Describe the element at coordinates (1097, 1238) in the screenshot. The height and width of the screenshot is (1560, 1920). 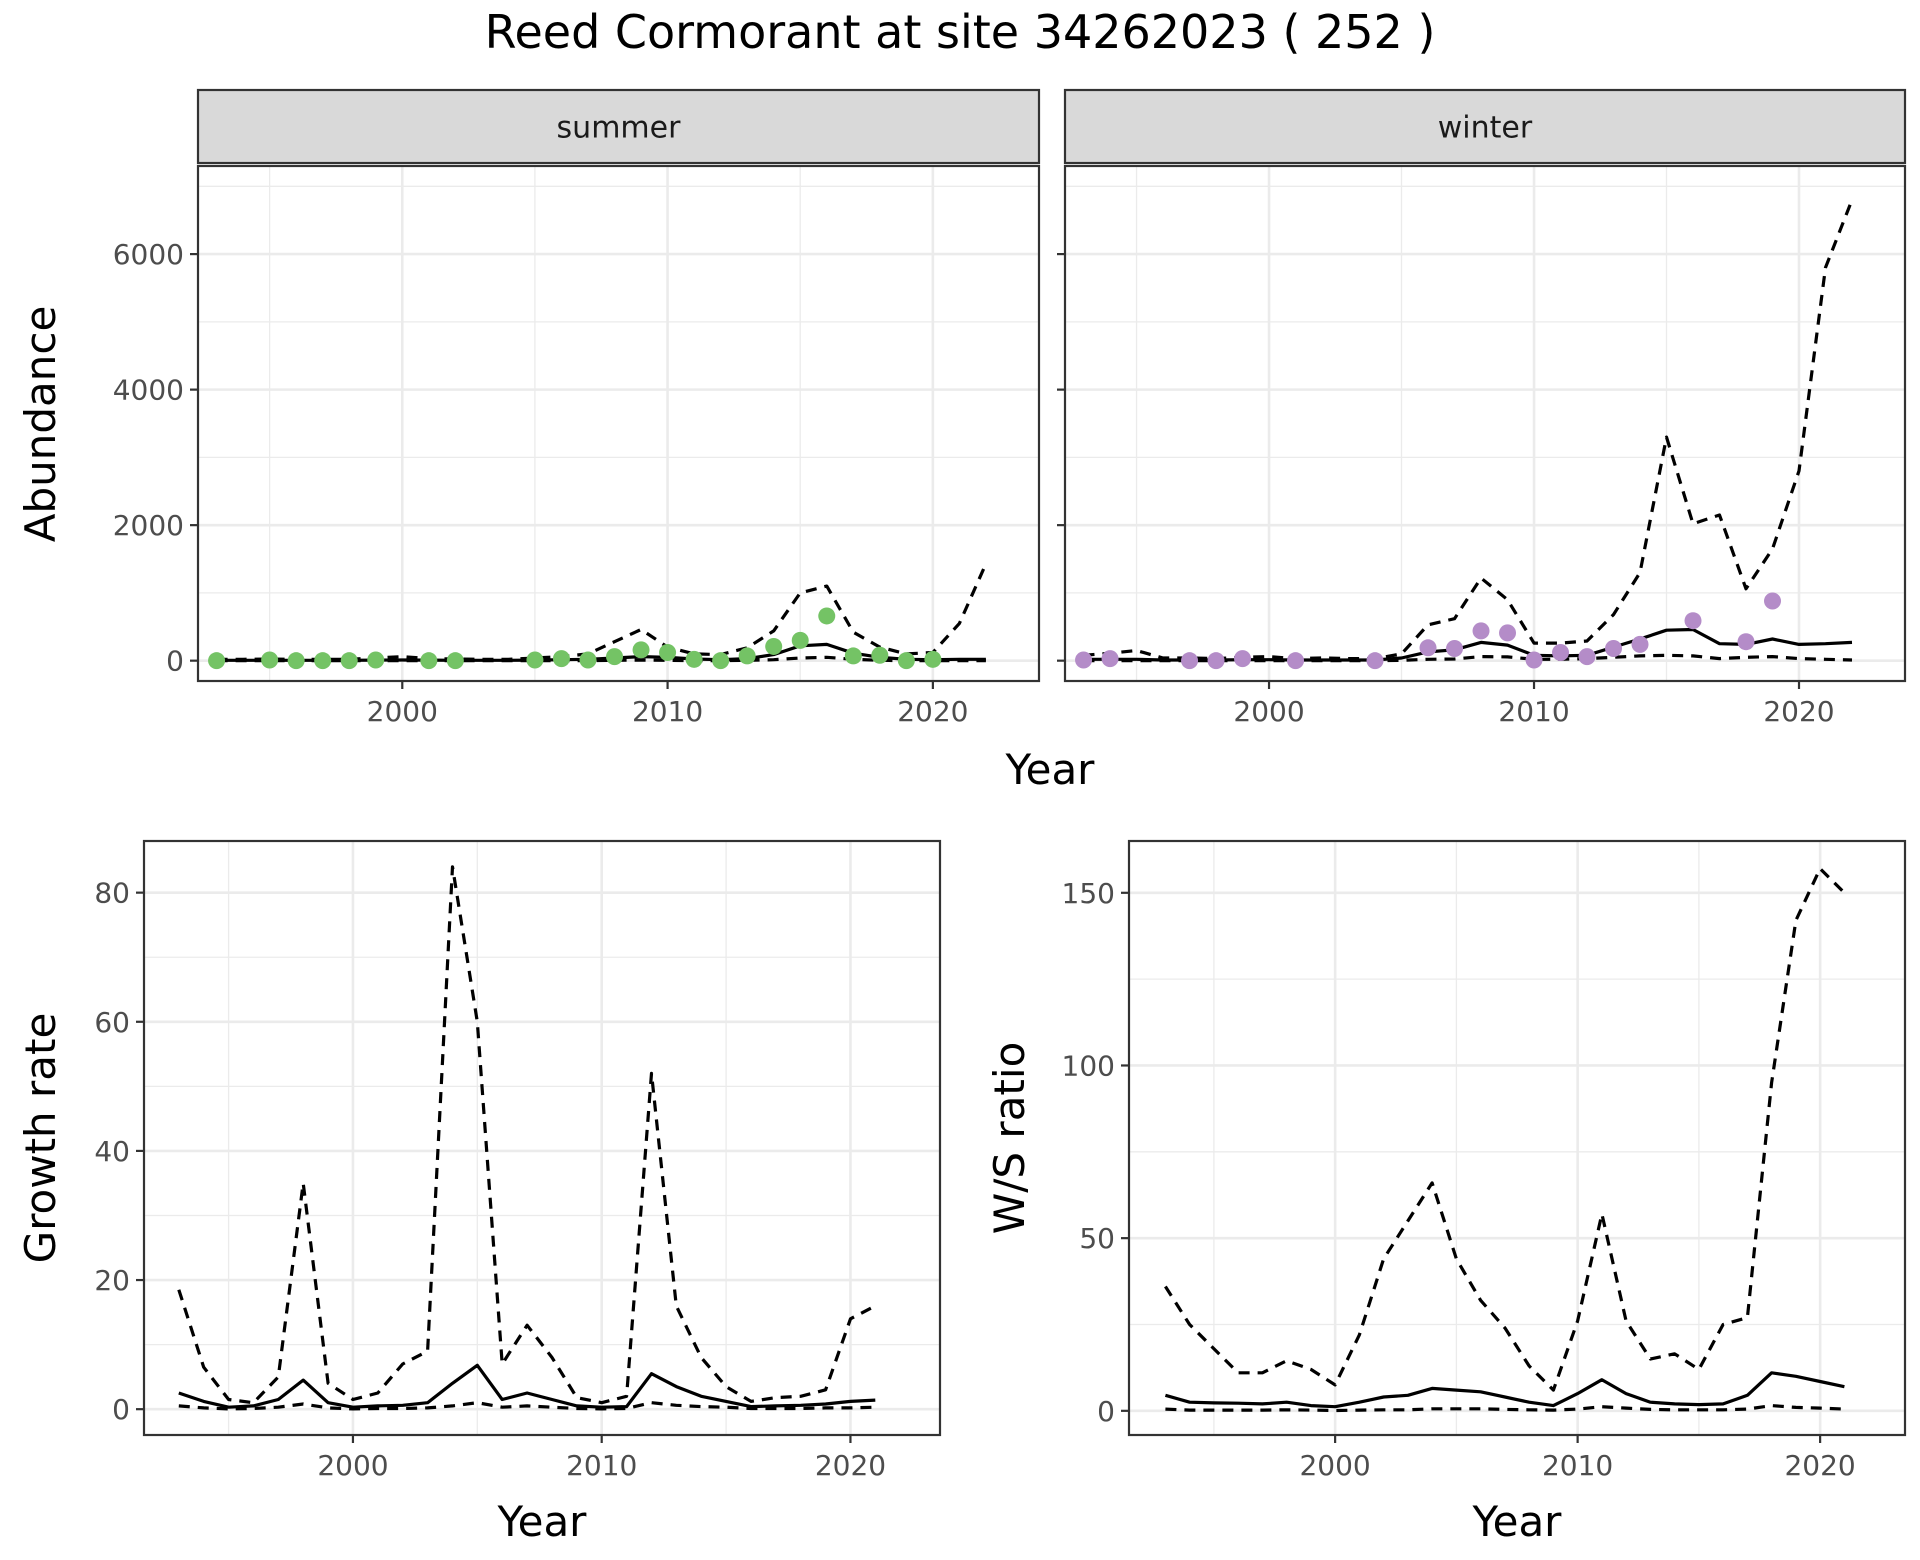
I see `y-tick-label: 50` at that location.